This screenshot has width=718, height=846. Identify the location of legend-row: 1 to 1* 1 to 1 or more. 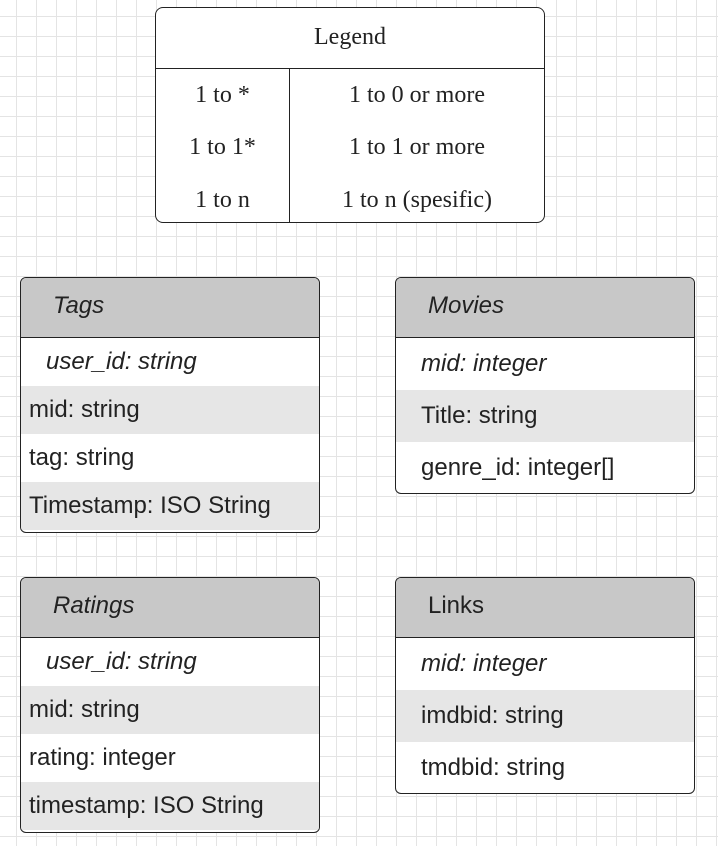
(350, 147).